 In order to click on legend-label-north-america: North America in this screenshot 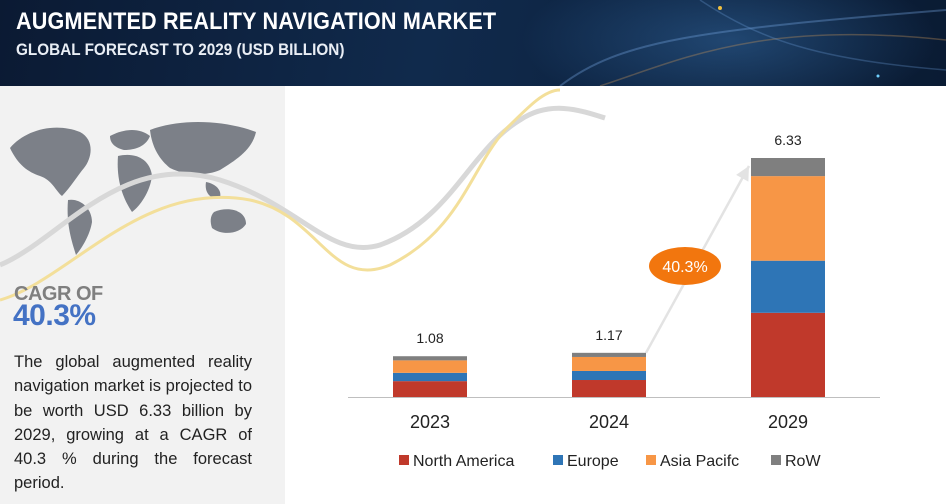, I will do `click(463, 461)`.